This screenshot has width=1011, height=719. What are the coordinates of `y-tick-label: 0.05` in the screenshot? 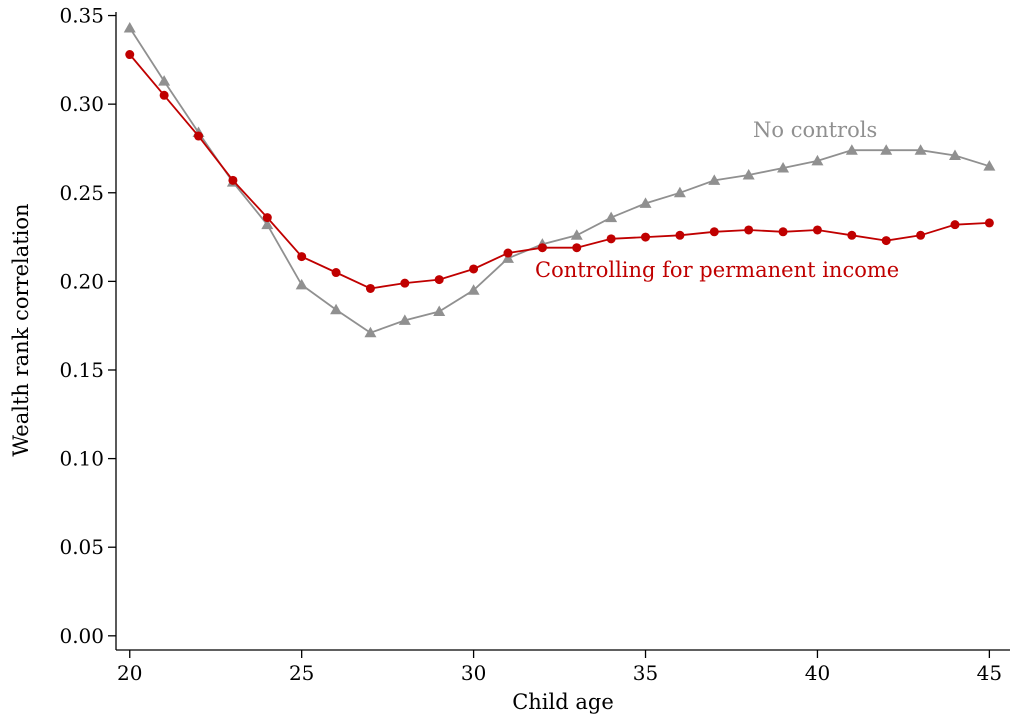 It's located at (81, 547).